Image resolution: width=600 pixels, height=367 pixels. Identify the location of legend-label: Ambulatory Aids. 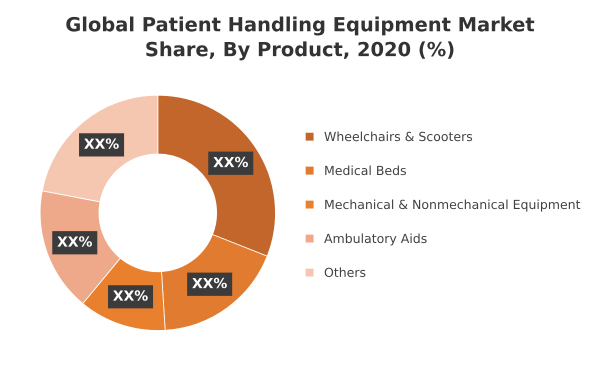
(375, 239).